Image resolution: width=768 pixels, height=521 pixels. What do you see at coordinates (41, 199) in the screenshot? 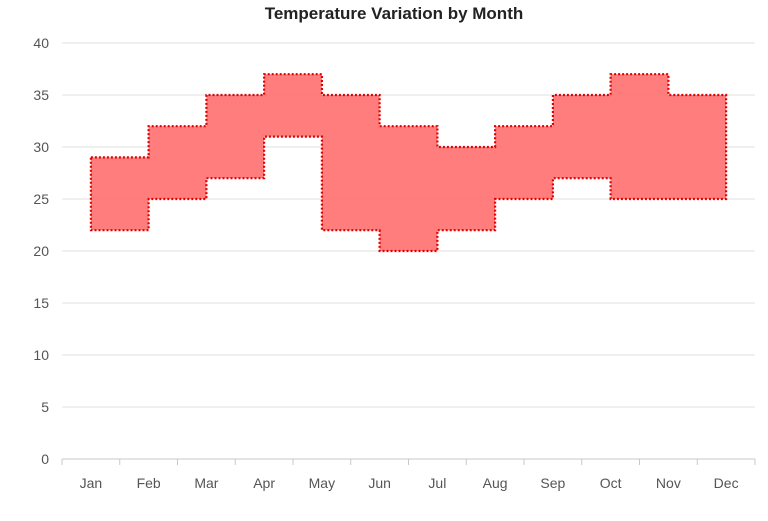
I see `y-tick-label: 25` at bounding box center [41, 199].